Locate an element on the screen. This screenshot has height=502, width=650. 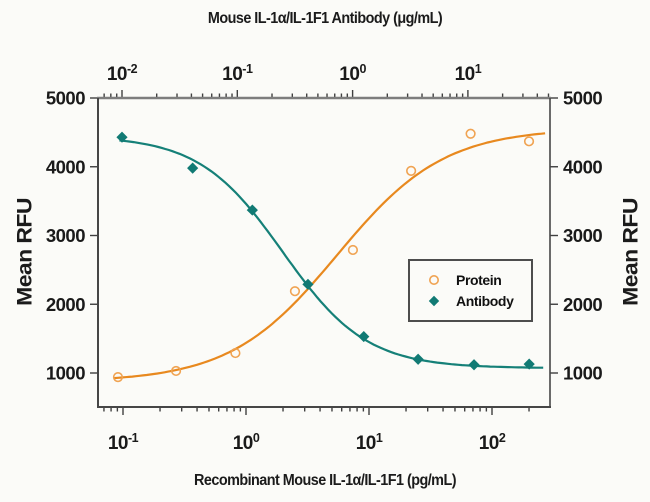
legend-item-antibody: Antibody is located at coordinates (479, 301).